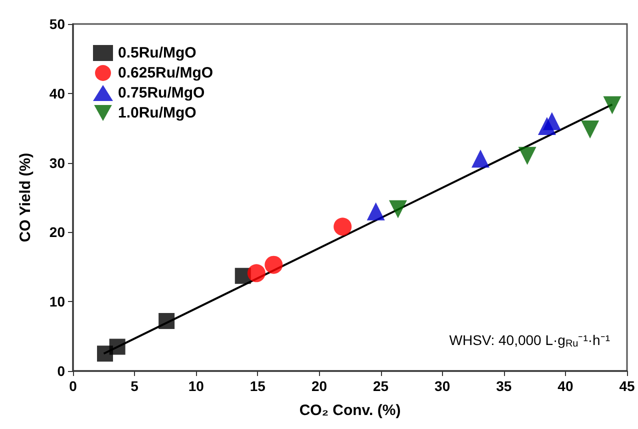 This screenshot has width=638, height=429. Describe the element at coordinates (566, 386) in the screenshot. I see `x-tick-label: 40` at that location.